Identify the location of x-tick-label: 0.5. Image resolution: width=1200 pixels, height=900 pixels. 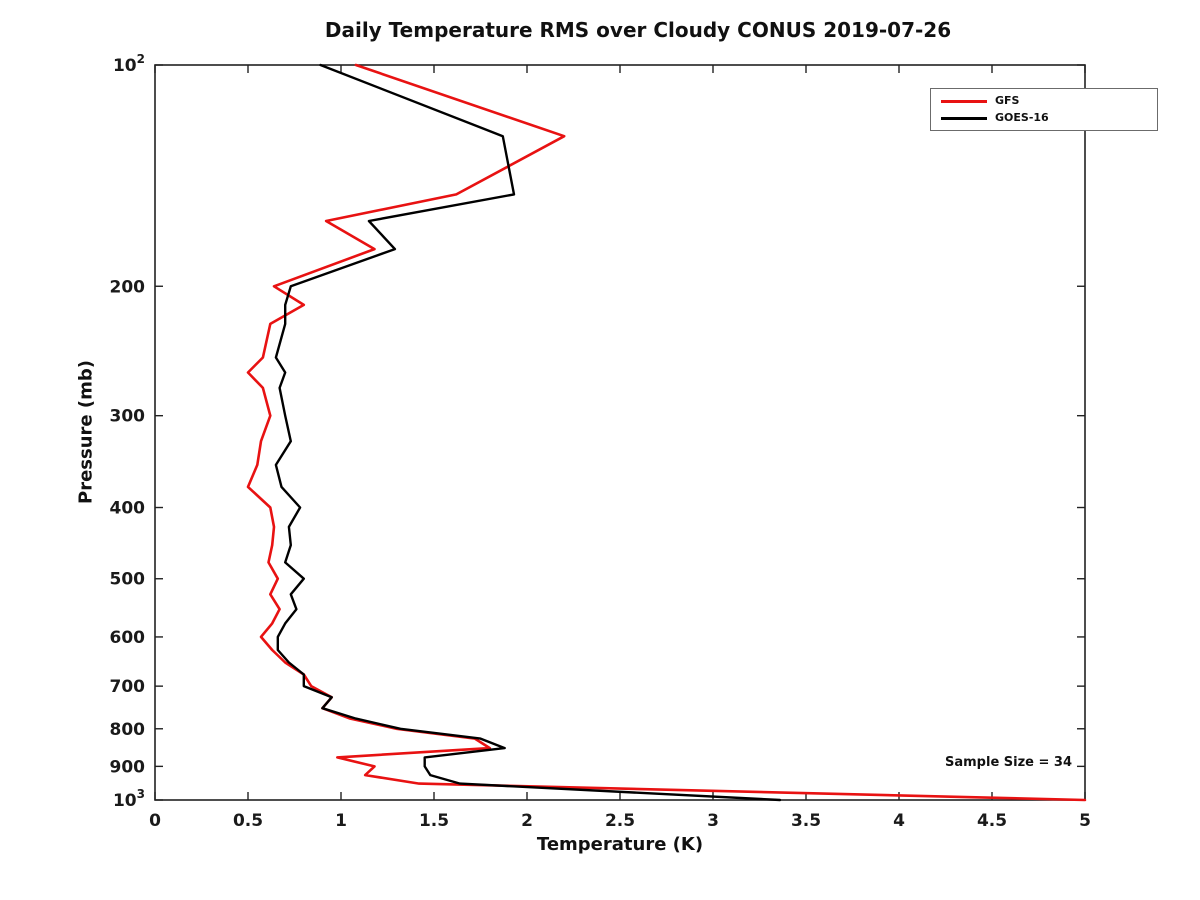
(248, 821).